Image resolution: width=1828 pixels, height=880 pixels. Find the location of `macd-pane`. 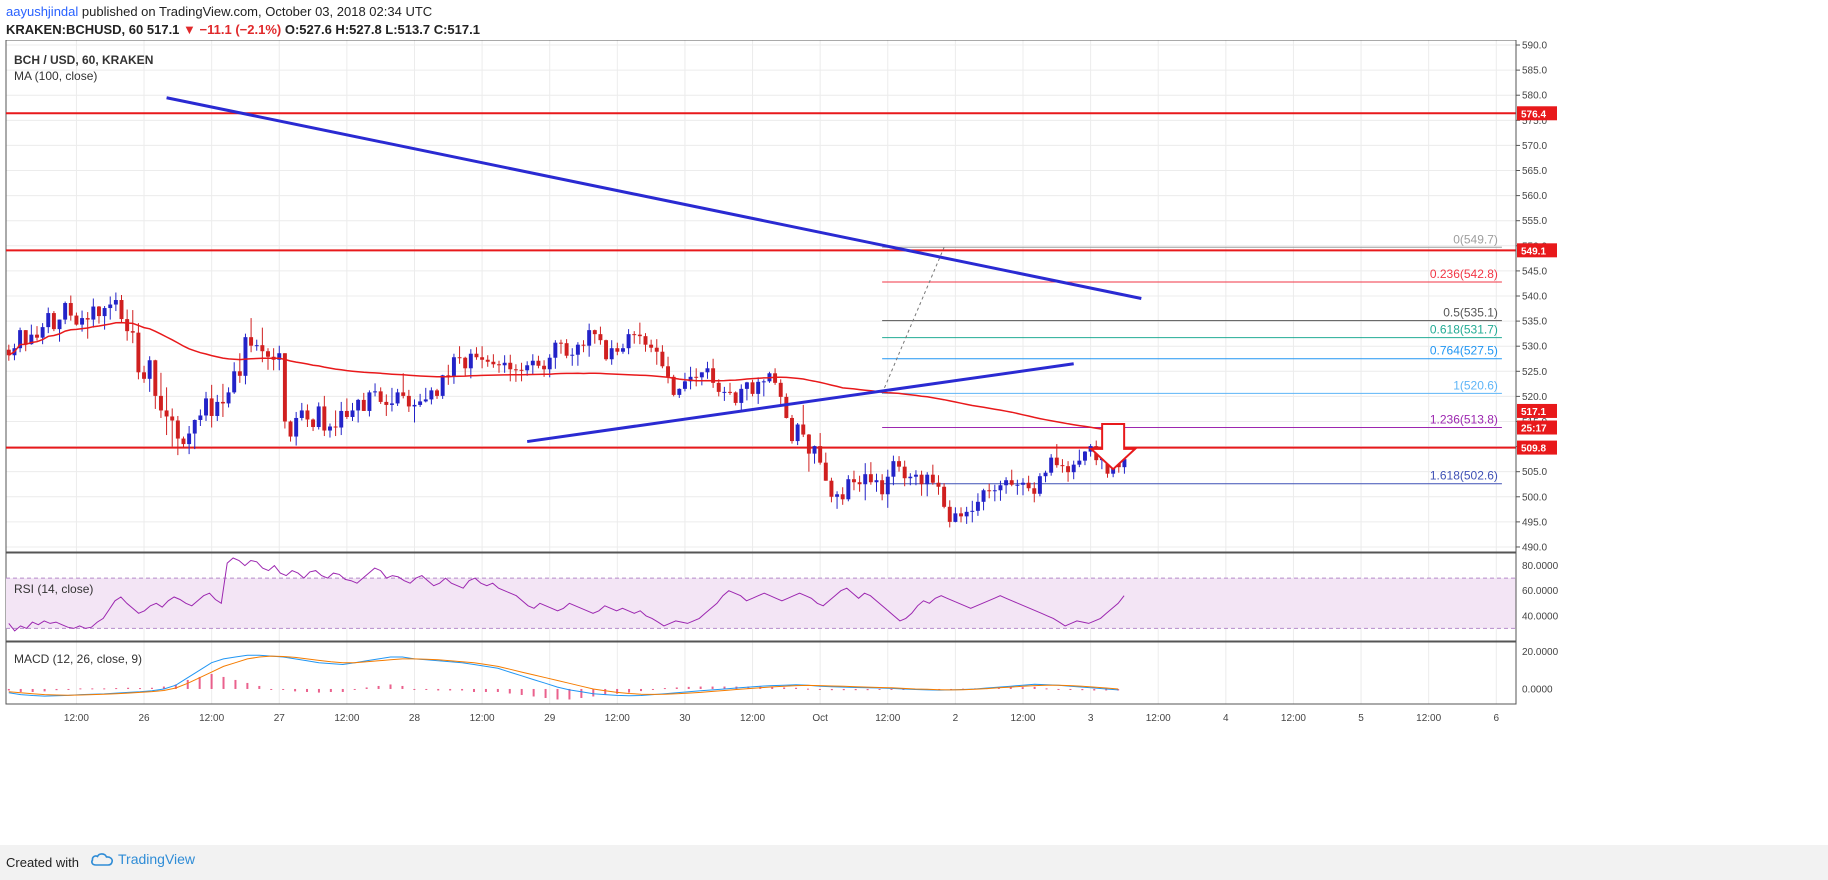

macd-pane is located at coordinates (563, 677).